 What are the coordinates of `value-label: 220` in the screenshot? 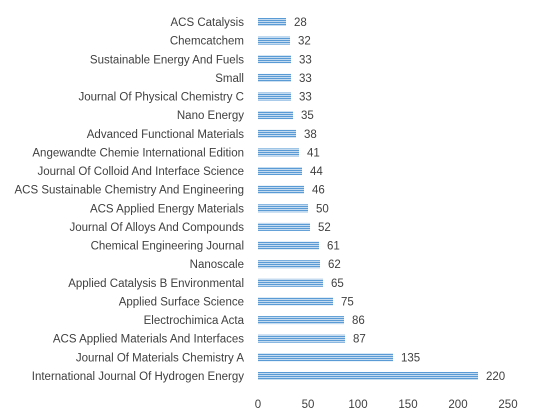 It's located at (495, 377).